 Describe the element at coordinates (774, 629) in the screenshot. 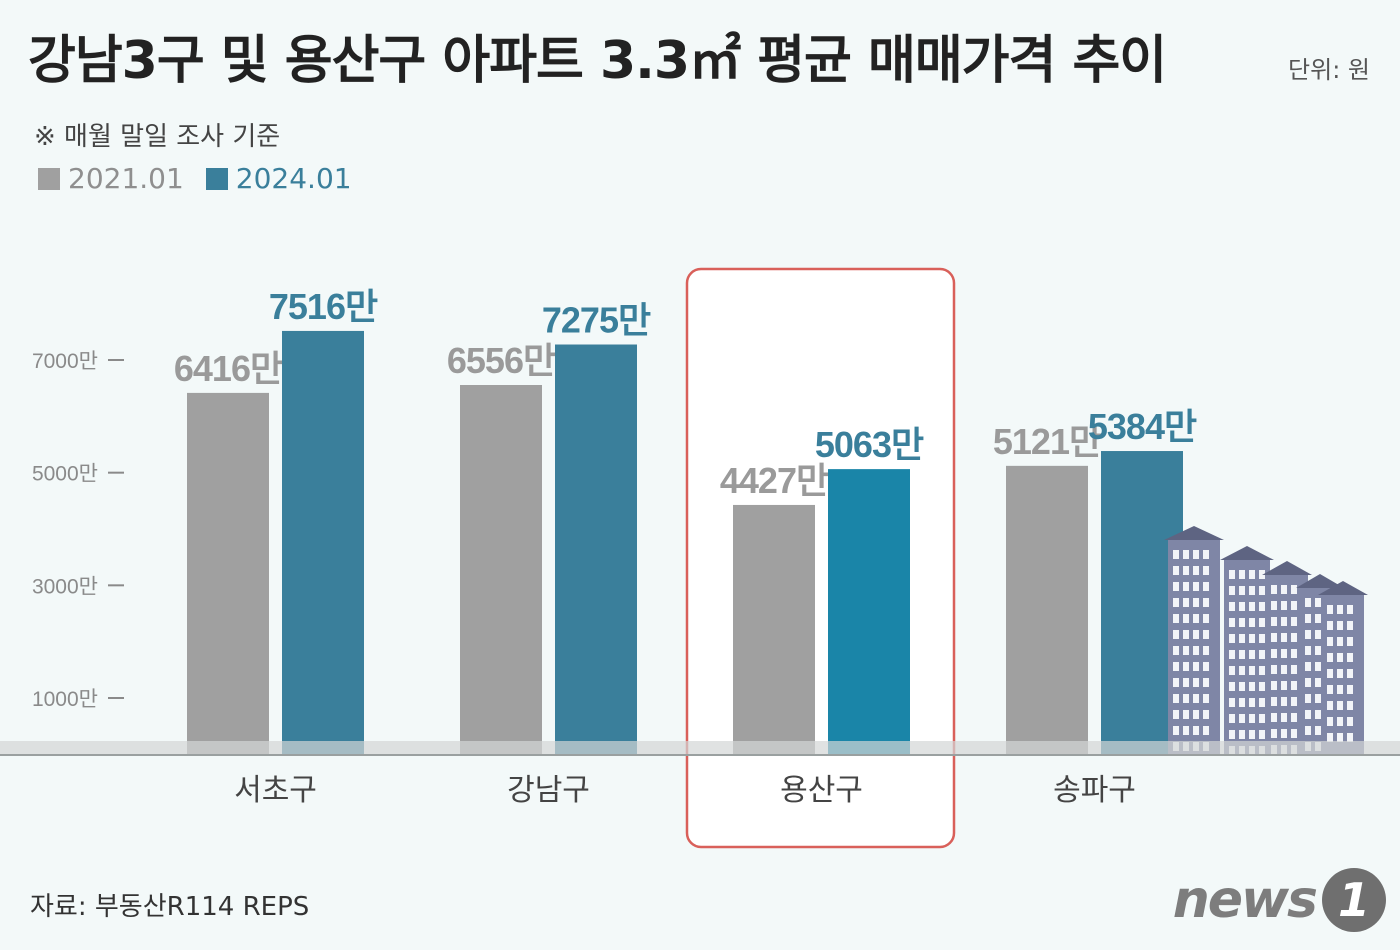

I see `bar-2021.01-용산구` at that location.